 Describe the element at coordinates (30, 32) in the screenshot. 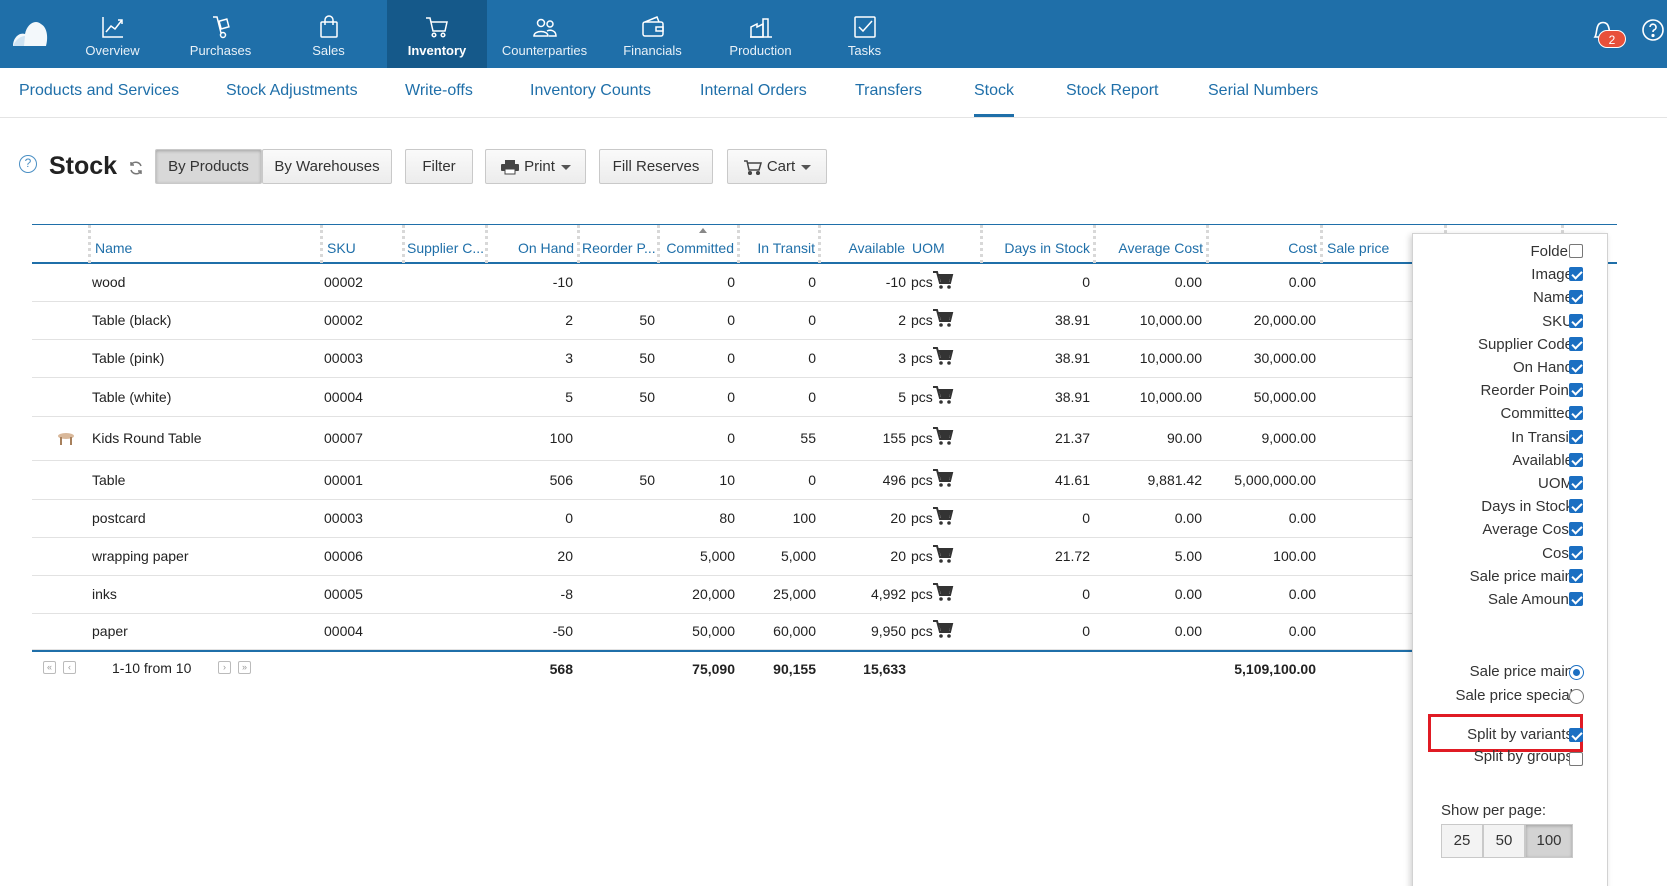

I see `app-logo` at that location.